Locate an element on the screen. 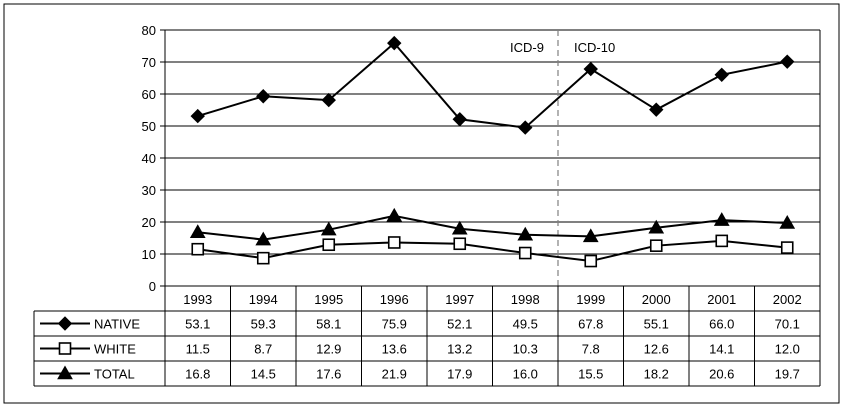  data-label-white-1999: 7.8 is located at coordinates (591, 349).